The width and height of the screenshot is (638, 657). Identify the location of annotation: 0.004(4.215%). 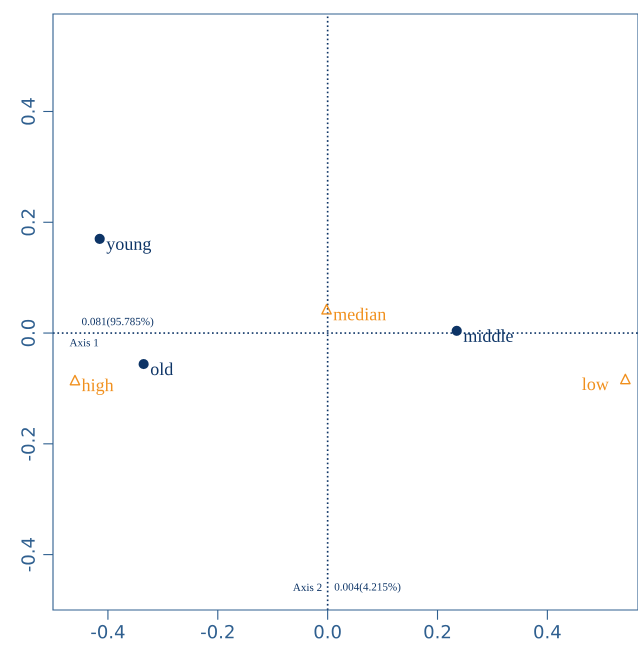
(367, 587).